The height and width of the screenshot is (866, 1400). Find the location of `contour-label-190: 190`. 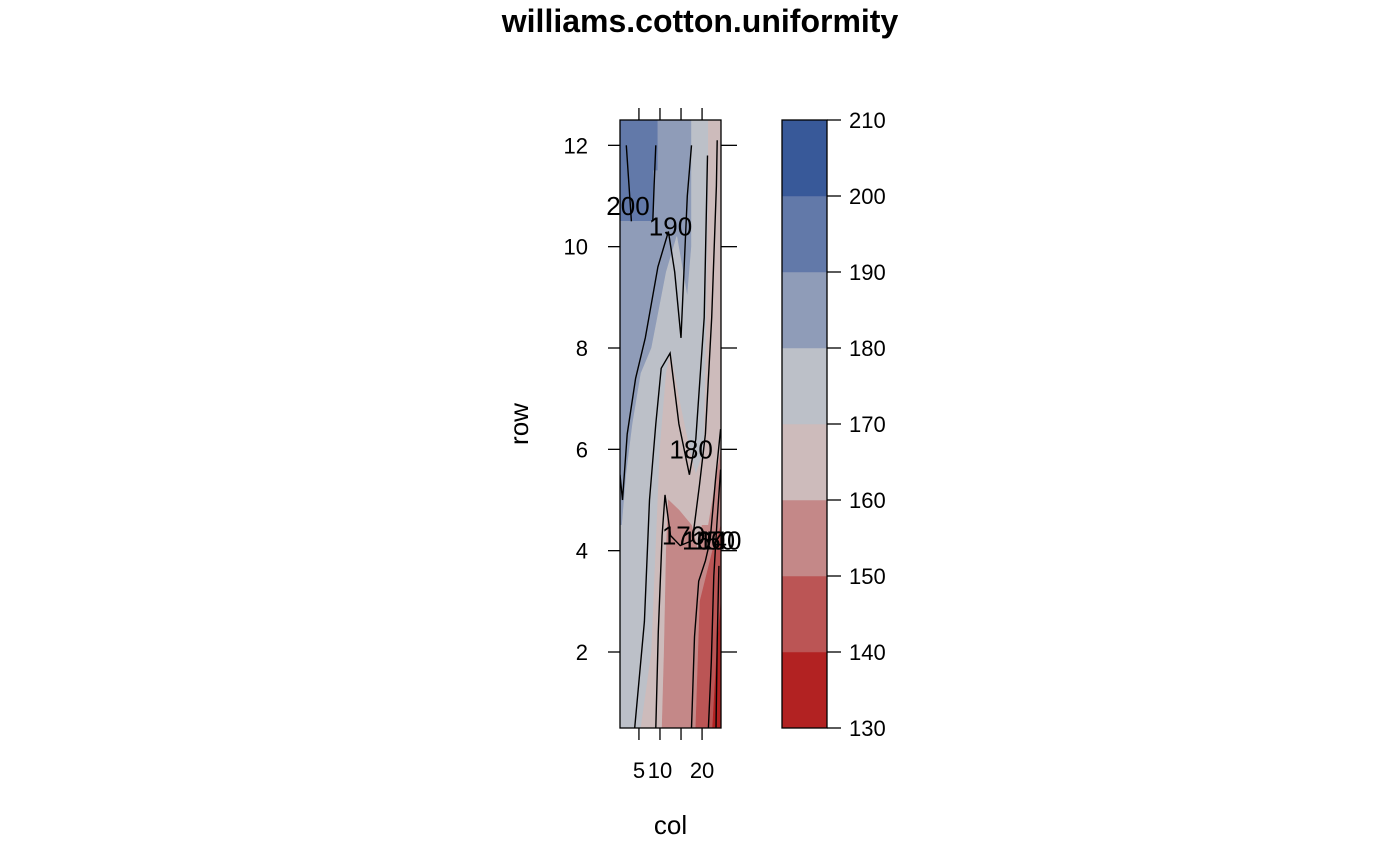

contour-label-190: 190 is located at coordinates (670, 226).